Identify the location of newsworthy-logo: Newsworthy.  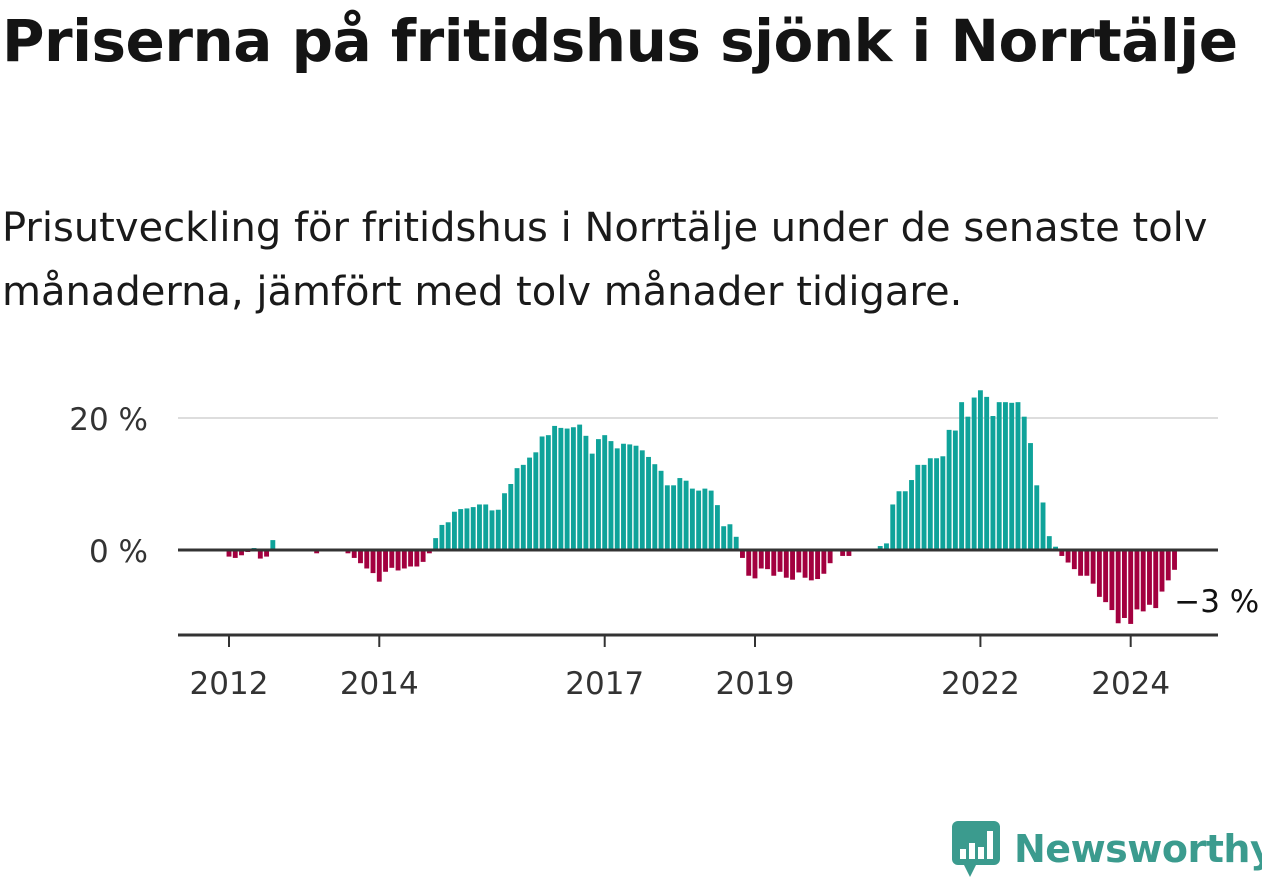
(1106, 849).